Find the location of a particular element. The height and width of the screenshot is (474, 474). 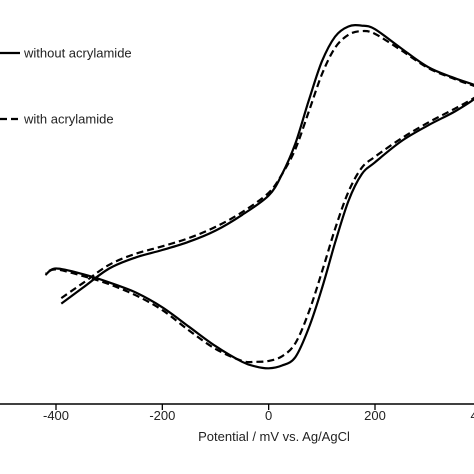

x-tick-label: 200 is located at coordinates (375, 415).